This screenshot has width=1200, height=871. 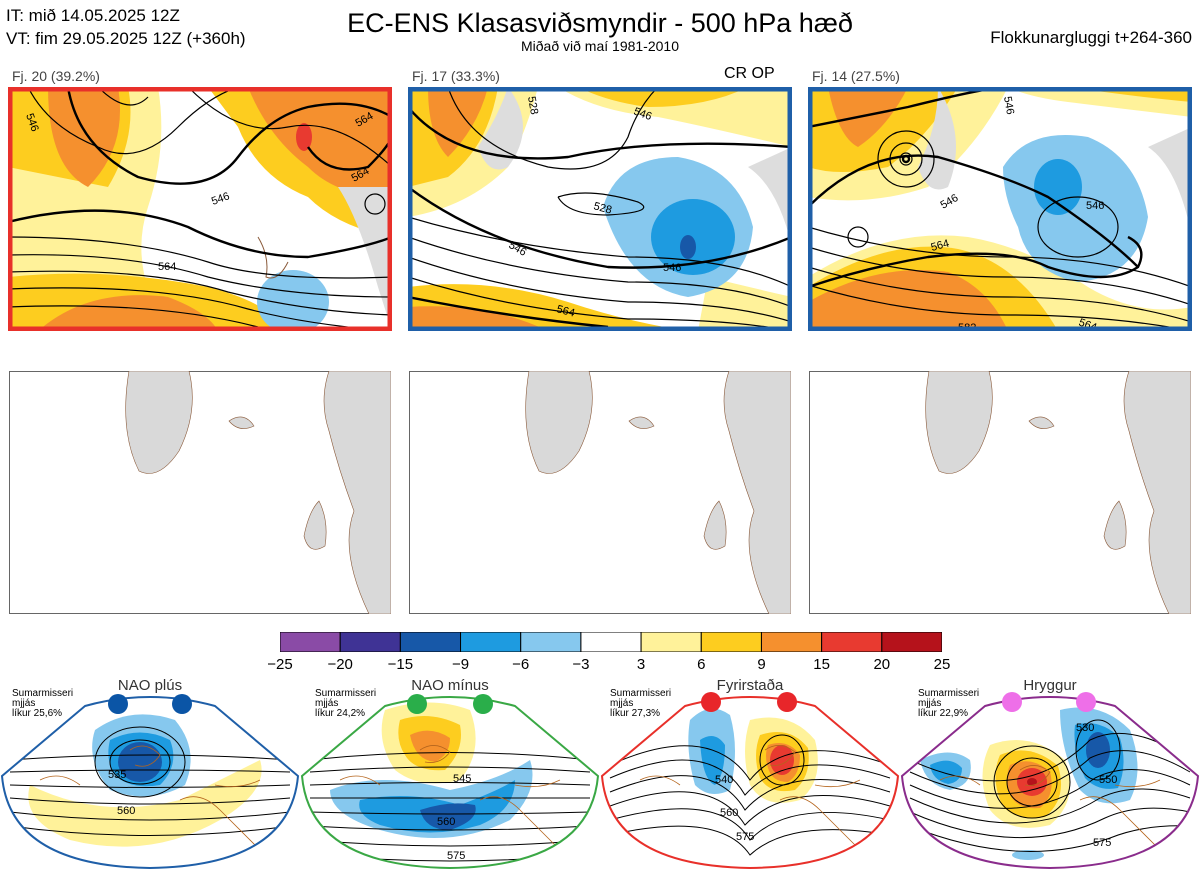 I want to click on colorbar, so click(x=611, y=642).